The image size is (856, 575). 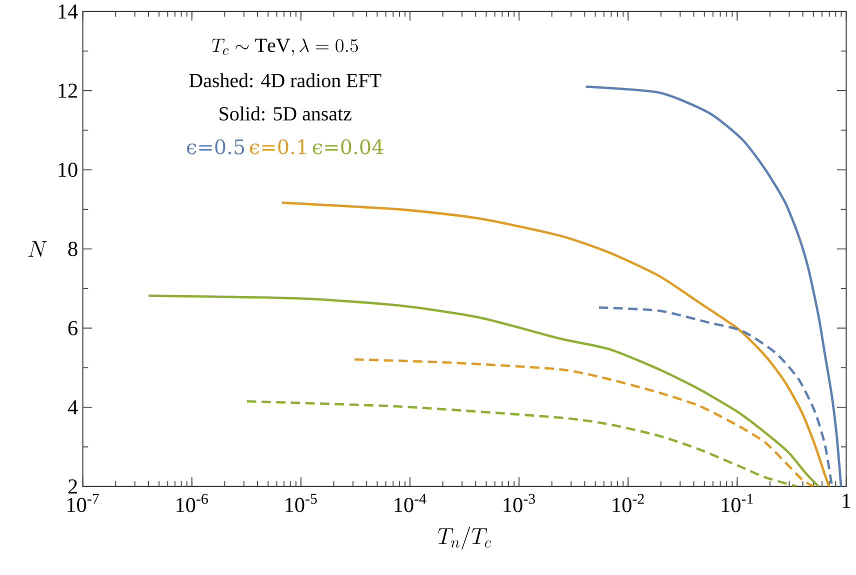 What do you see at coordinates (628, 503) in the screenshot?
I see `x-tick-label: 10$^{-2}$` at bounding box center [628, 503].